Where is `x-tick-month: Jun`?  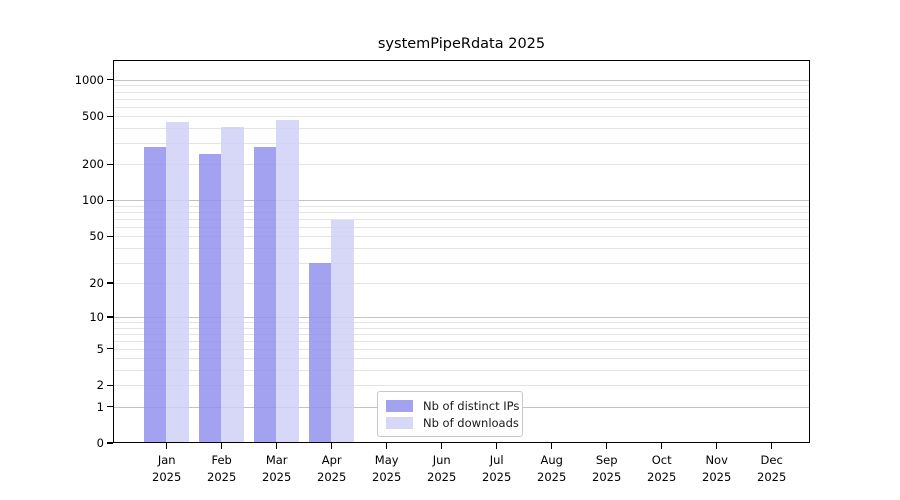
x-tick-month: Jun is located at coordinates (441, 460).